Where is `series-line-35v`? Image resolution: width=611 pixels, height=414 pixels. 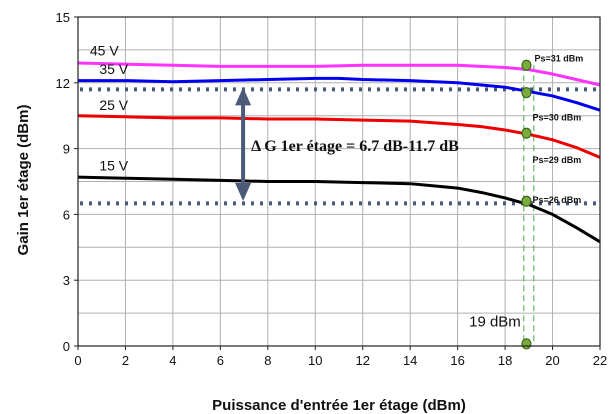
series-line-35v is located at coordinates (339, 94).